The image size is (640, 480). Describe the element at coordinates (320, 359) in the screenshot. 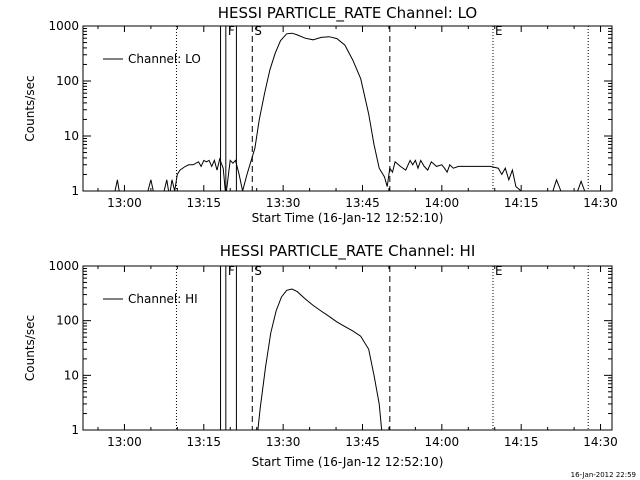

I see `series-line` at that location.